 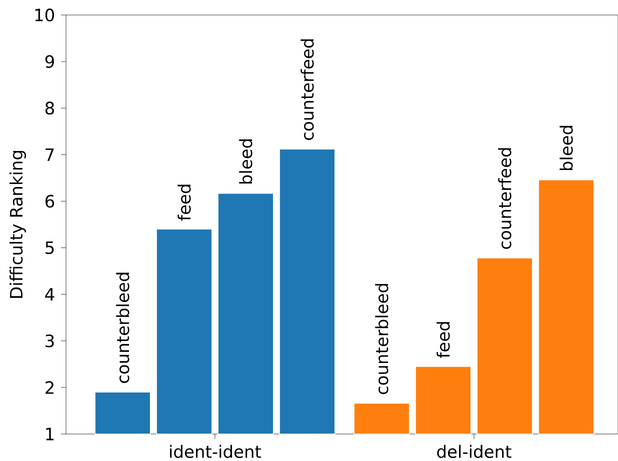 I want to click on y-tick-label: 7, so click(x=50, y=154).